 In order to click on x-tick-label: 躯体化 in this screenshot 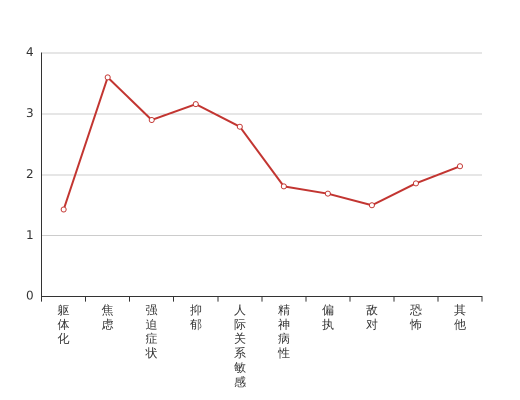, I will do `click(64, 324)`.